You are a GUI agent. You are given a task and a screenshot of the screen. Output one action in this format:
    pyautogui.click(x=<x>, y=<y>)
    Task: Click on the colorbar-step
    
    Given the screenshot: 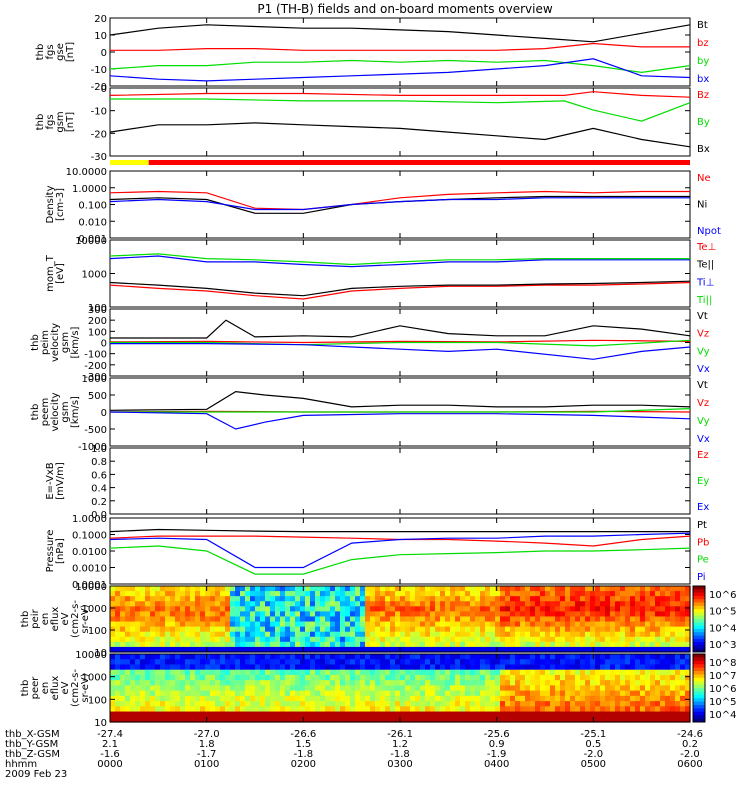 What is the action you would take?
    pyautogui.click(x=699, y=717)
    